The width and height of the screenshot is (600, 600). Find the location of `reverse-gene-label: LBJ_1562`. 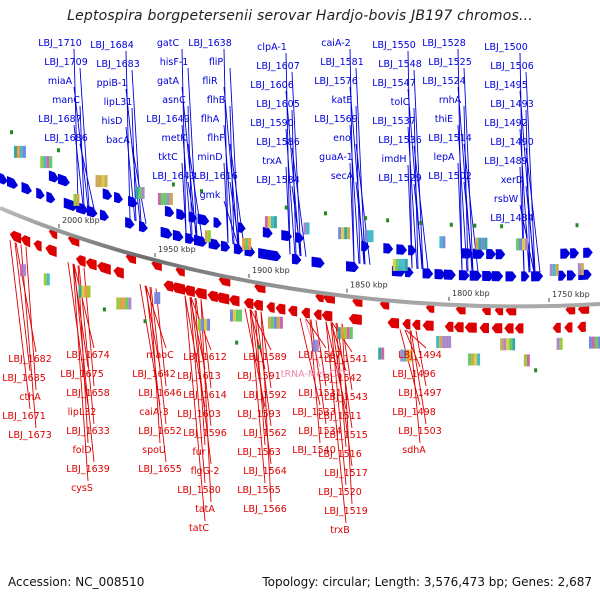

reverse-gene-label: LBJ_1562 is located at coordinates (265, 433).